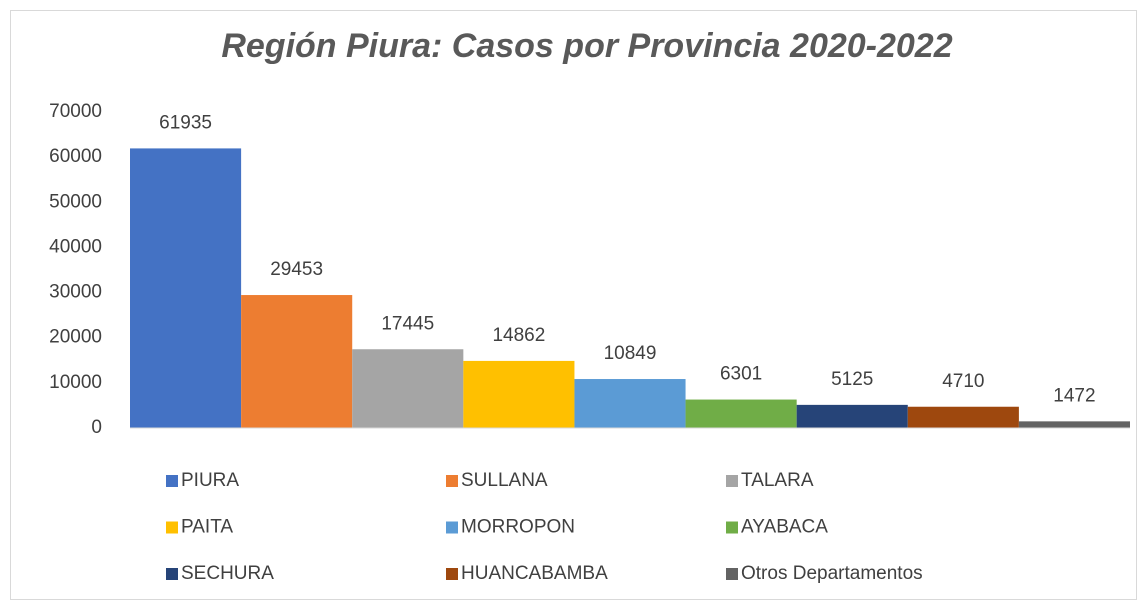  Describe the element at coordinates (852, 379) in the screenshot. I see `data-label: 5125` at that location.